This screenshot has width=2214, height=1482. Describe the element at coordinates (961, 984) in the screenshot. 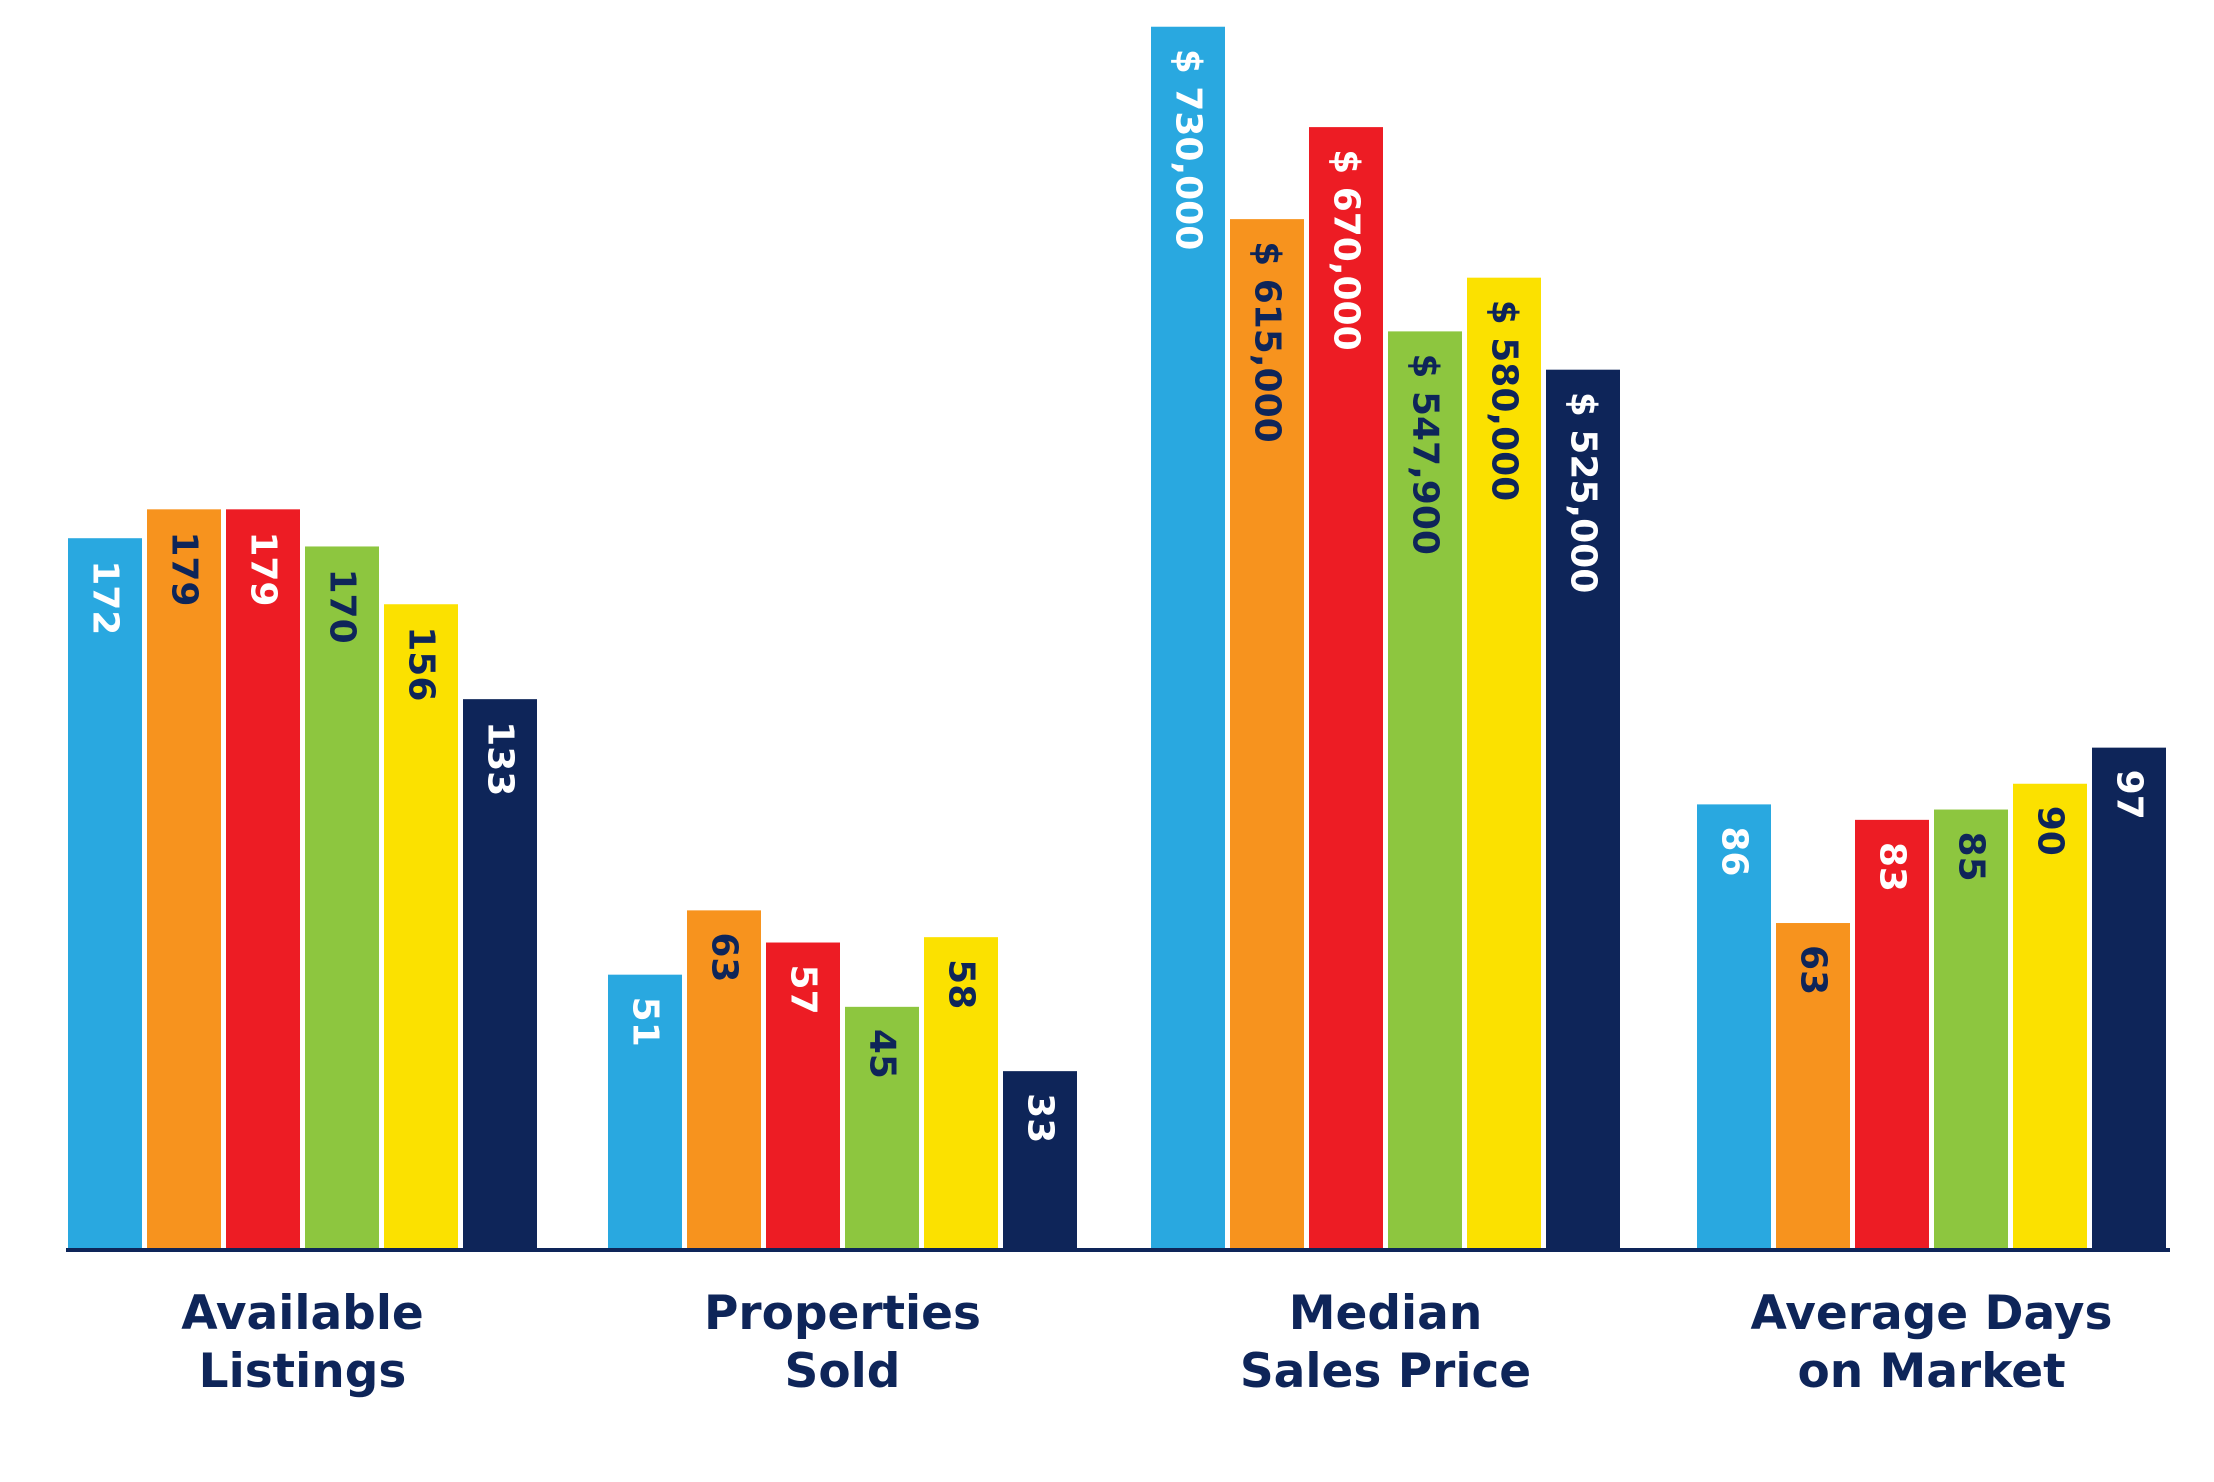

I see `bar-value-label: 58` at that location.